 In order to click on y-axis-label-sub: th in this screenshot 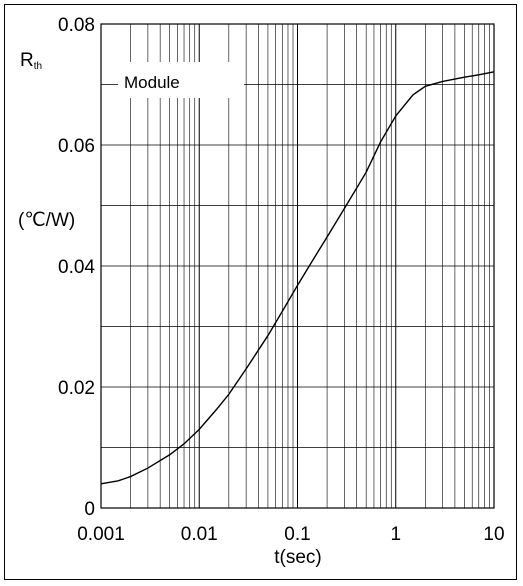, I will do `click(38, 66)`.